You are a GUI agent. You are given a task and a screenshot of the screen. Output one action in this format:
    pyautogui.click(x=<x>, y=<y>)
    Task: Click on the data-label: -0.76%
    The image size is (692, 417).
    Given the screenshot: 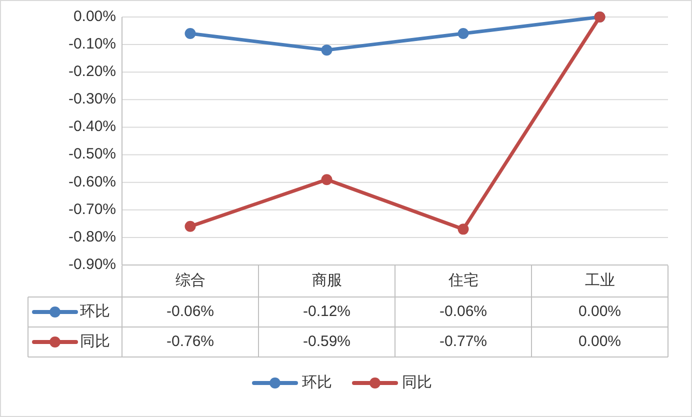 What is the action you would take?
    pyautogui.click(x=190, y=341)
    